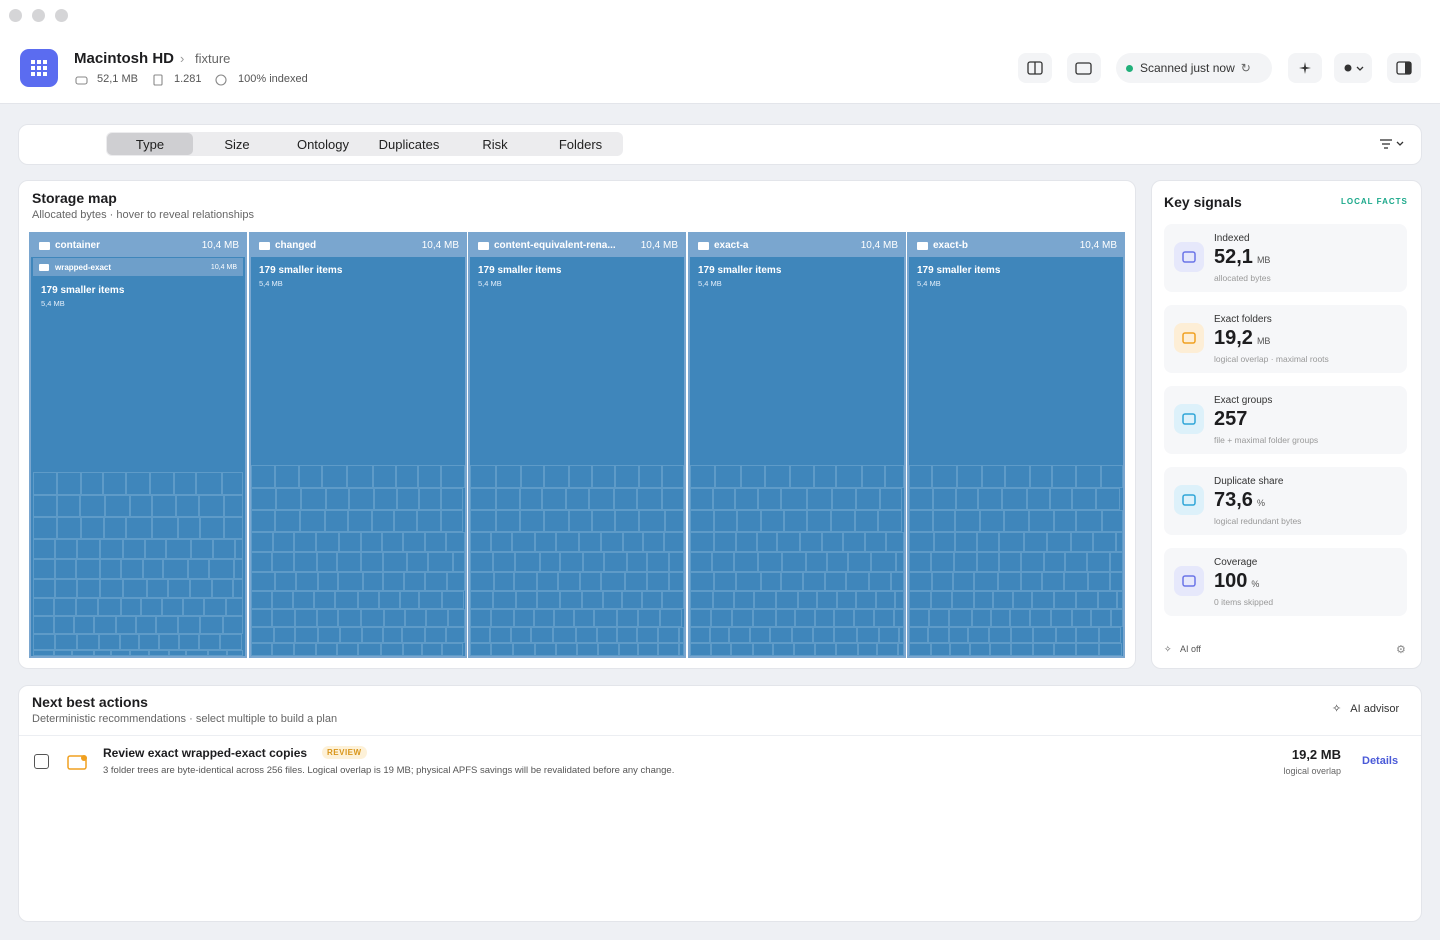  I want to click on breadcrumb: fixture, so click(213, 58).